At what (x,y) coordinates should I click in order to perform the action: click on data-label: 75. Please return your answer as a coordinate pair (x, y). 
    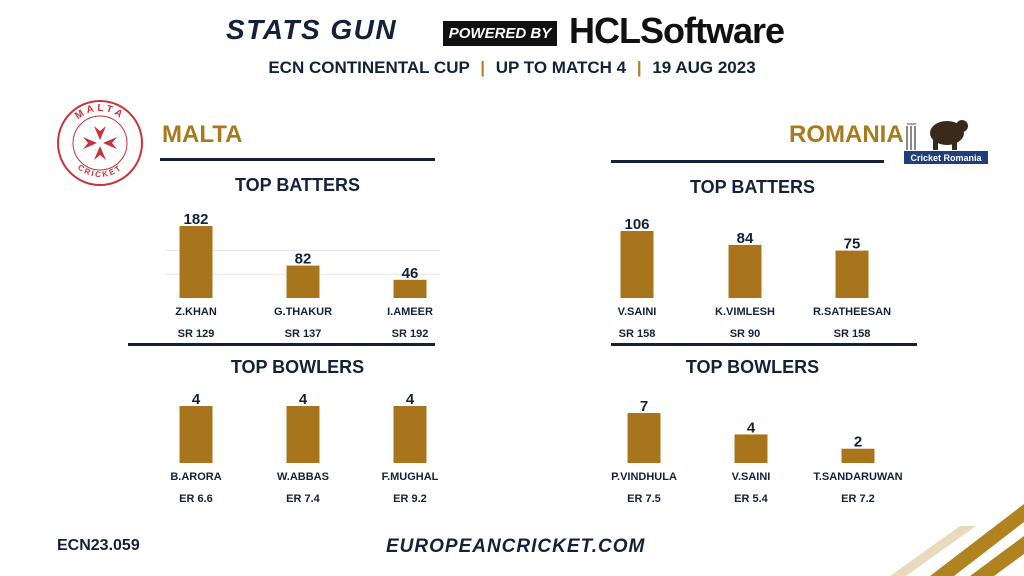
    Looking at the image, I should click on (852, 244).